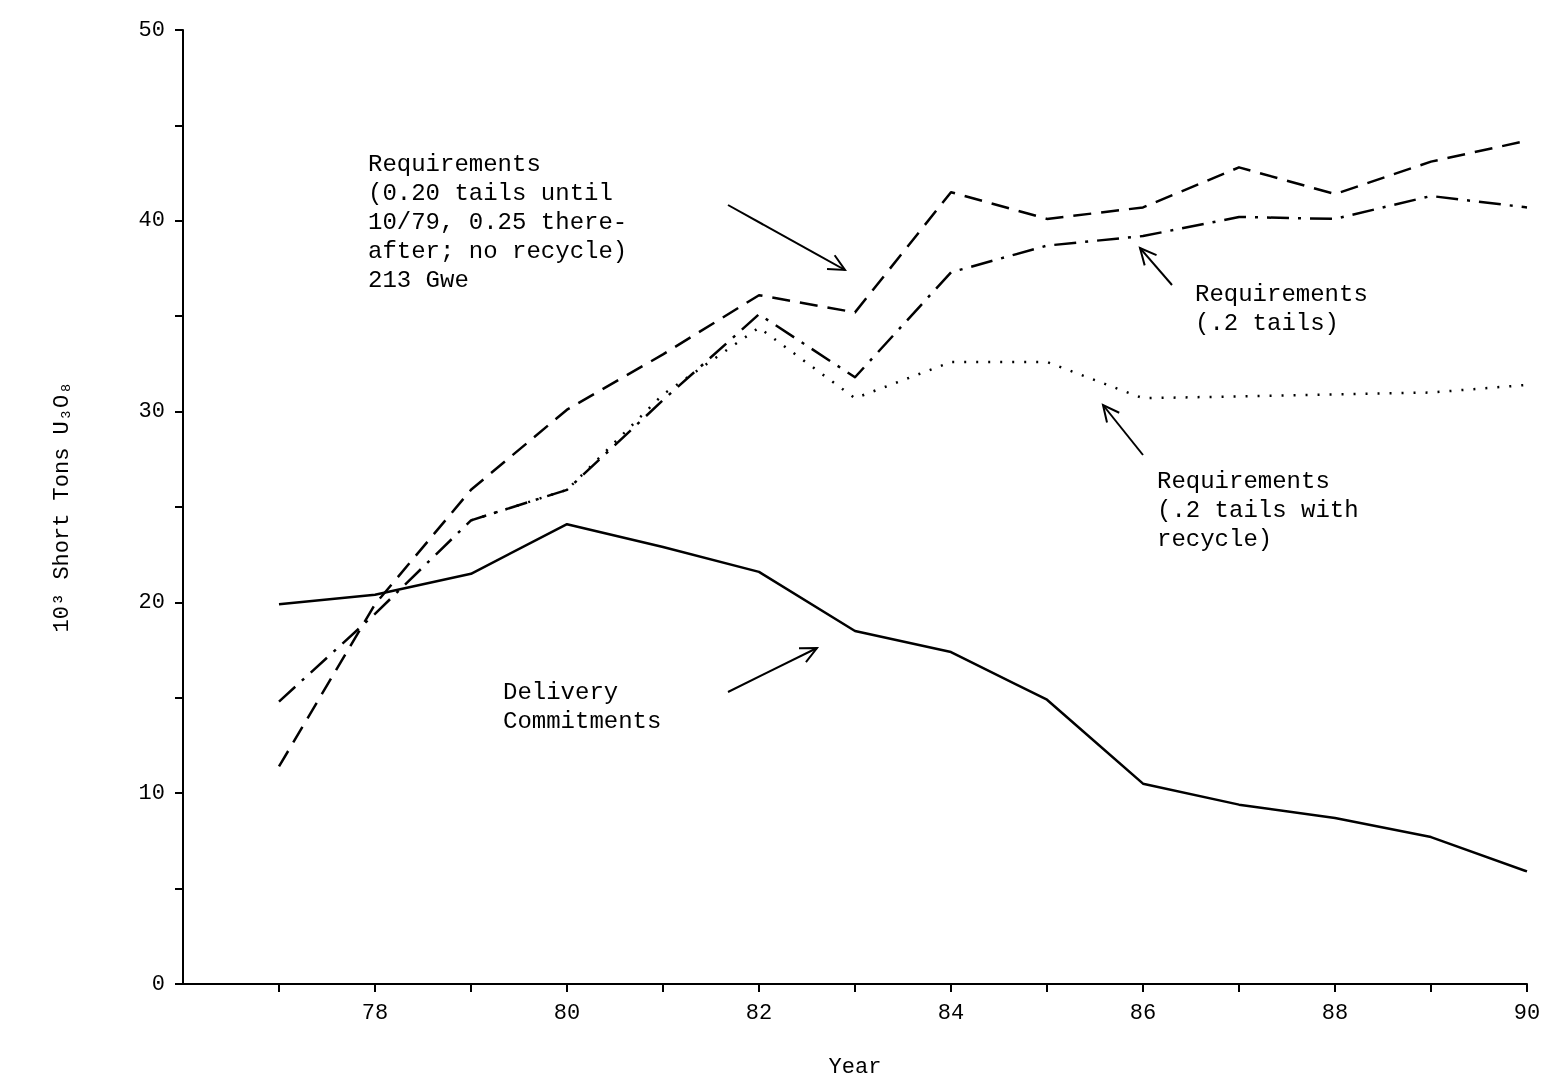 This screenshot has height=1083, width=1549. What do you see at coordinates (151, 793) in the screenshot?
I see `y-tick-label: 10` at bounding box center [151, 793].